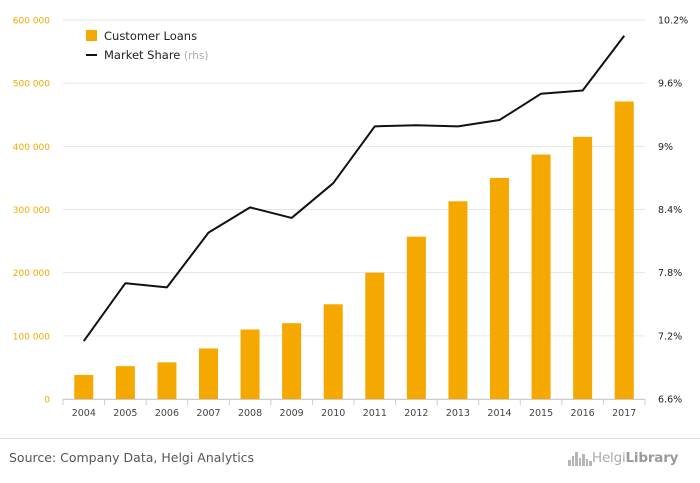 The width and height of the screenshot is (700, 483). I want to click on y-right-tick-label: 9%, so click(665, 147).